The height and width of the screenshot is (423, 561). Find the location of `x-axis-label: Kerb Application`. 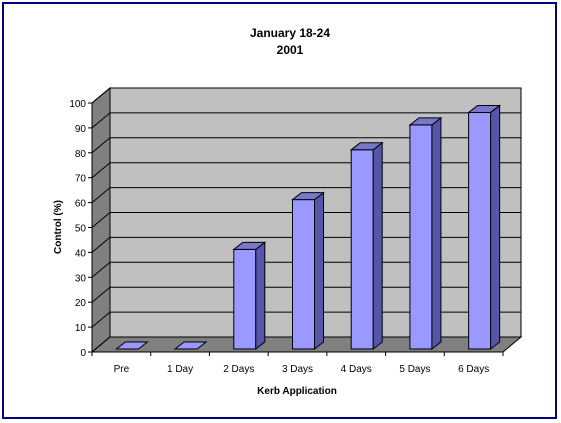

x-axis-label: Kerb Application is located at coordinates (297, 391).